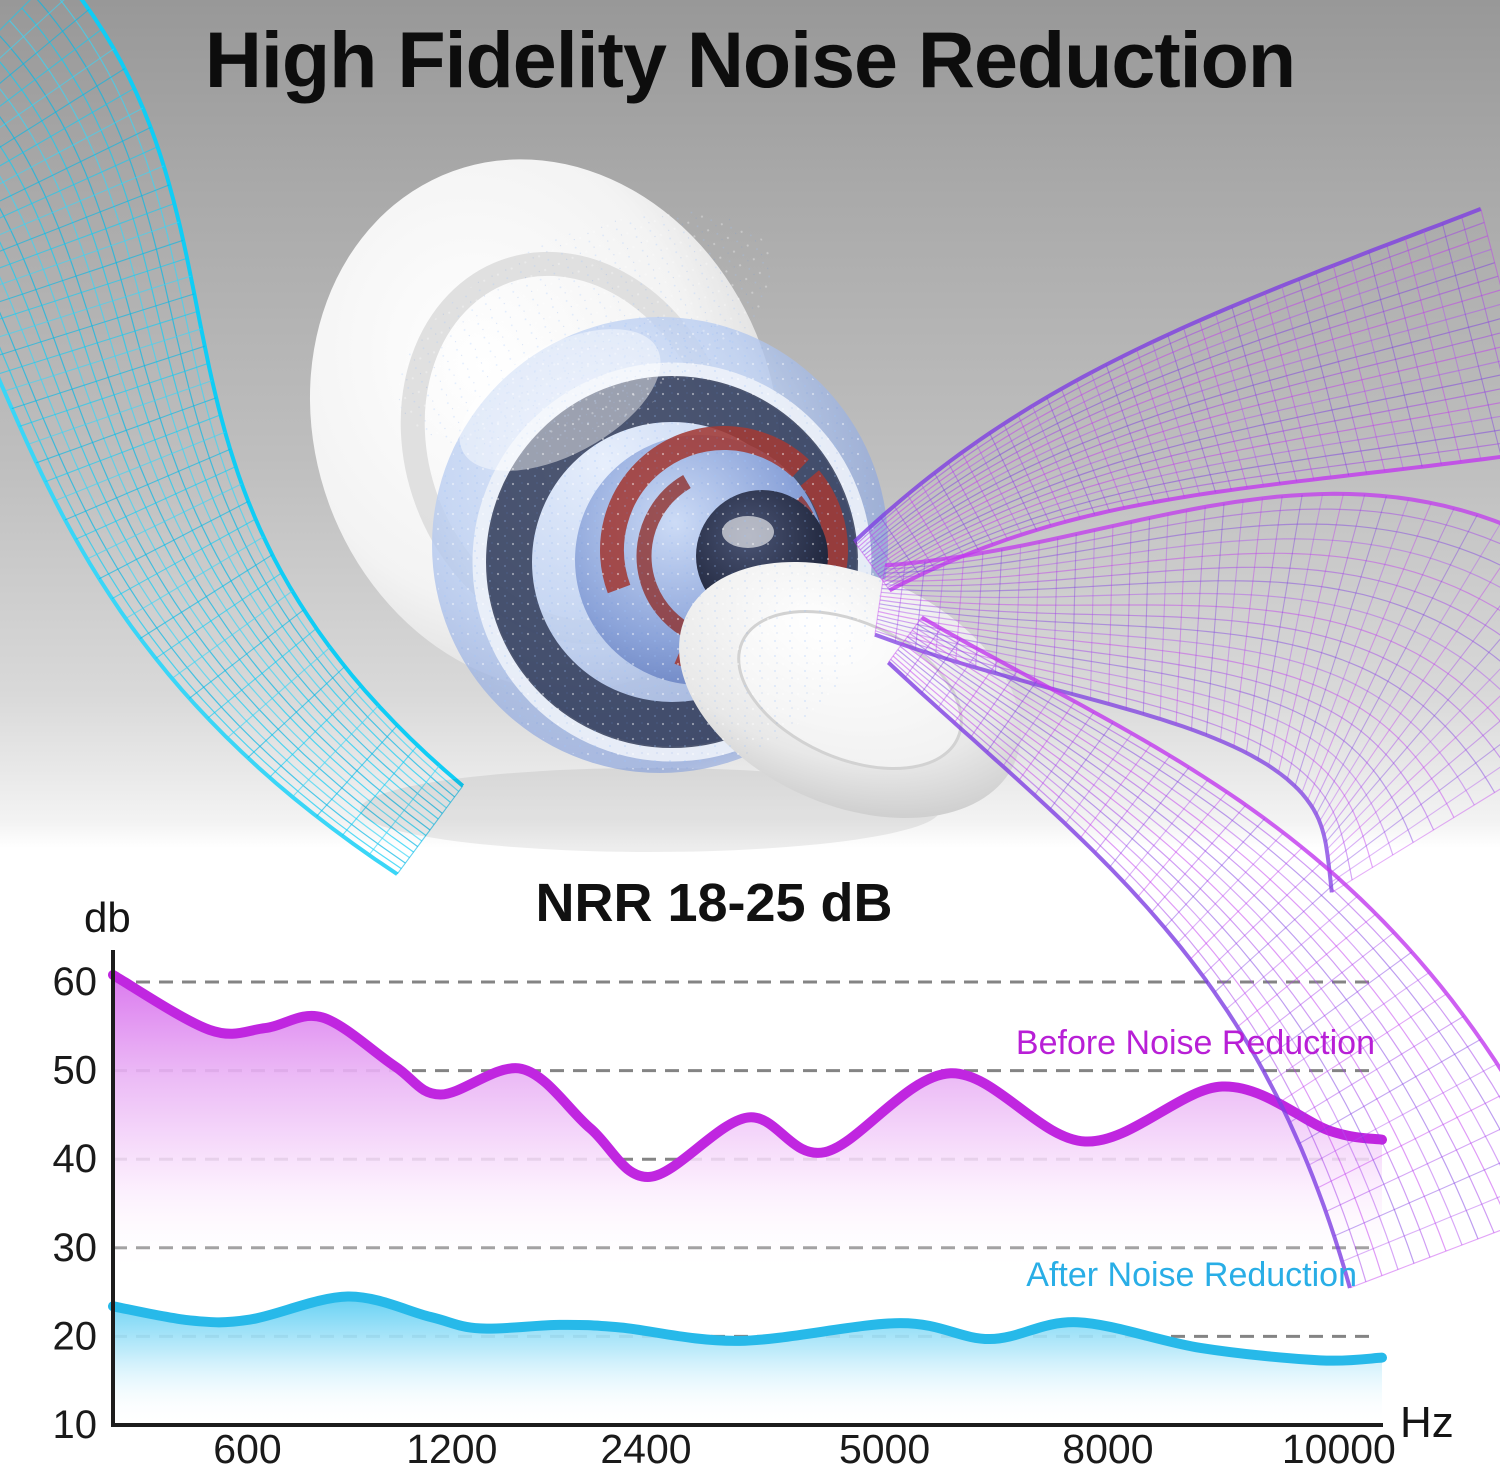  I want to click on x-tick-label-2400: 2400, so click(645, 1447).